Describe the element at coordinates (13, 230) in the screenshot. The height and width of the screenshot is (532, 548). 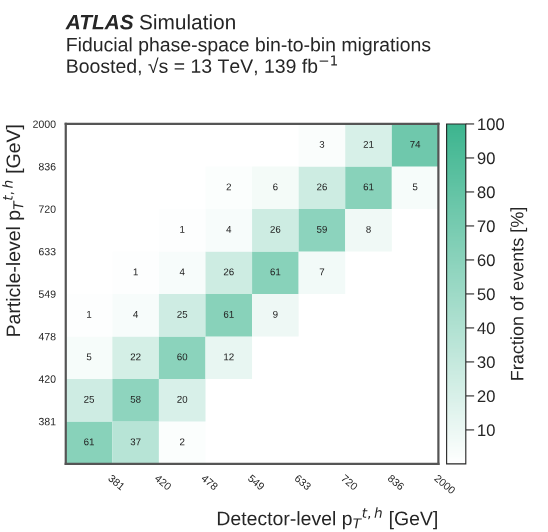
I see `y-axis-title: Particle-level p$_{T}$$^{t,h}$ [GeV]` at that location.